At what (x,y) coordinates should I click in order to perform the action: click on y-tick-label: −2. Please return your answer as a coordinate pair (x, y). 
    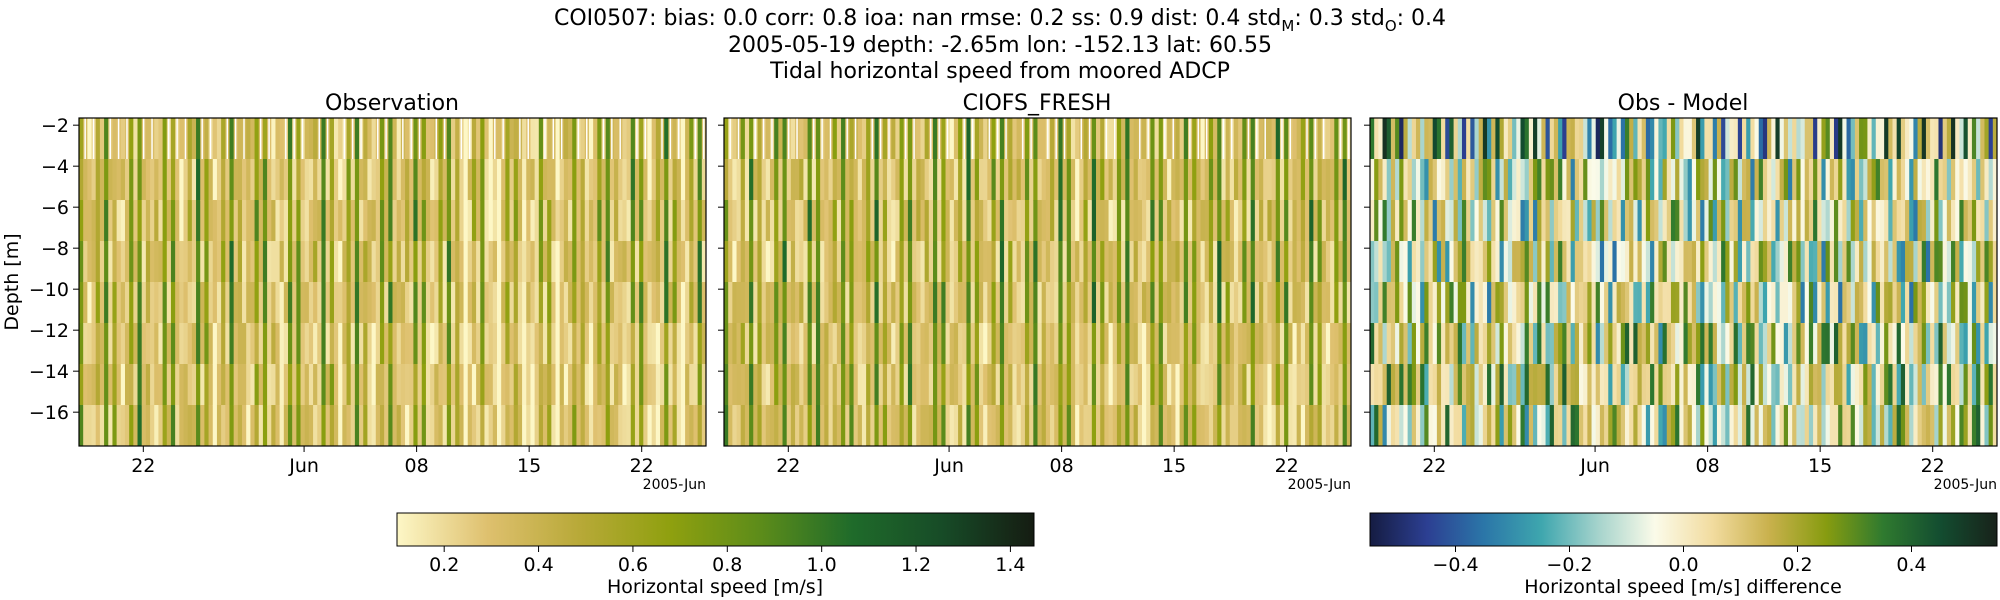
    Looking at the image, I should click on (55, 126).